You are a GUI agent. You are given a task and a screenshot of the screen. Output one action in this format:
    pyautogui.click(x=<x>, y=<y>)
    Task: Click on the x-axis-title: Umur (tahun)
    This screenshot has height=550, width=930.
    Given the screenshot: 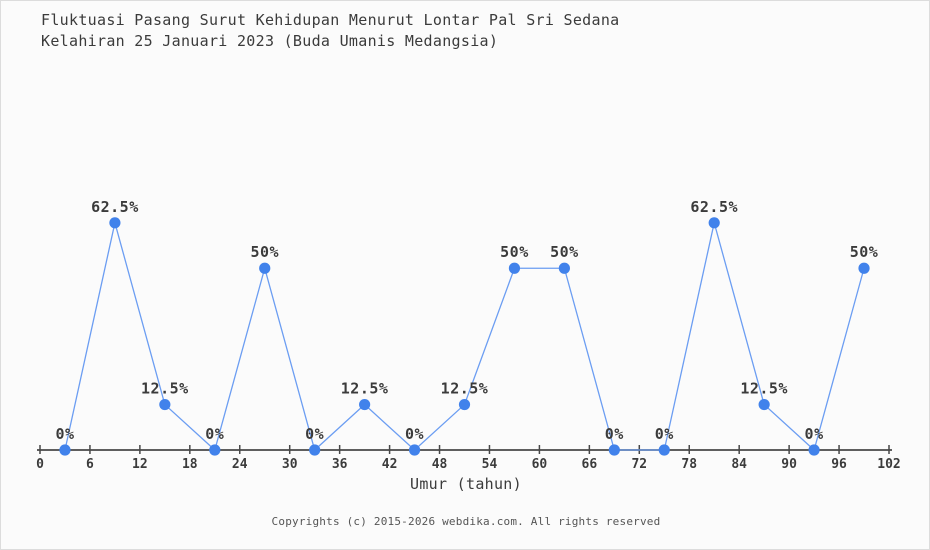 What is the action you would take?
    pyautogui.click(x=466, y=484)
    